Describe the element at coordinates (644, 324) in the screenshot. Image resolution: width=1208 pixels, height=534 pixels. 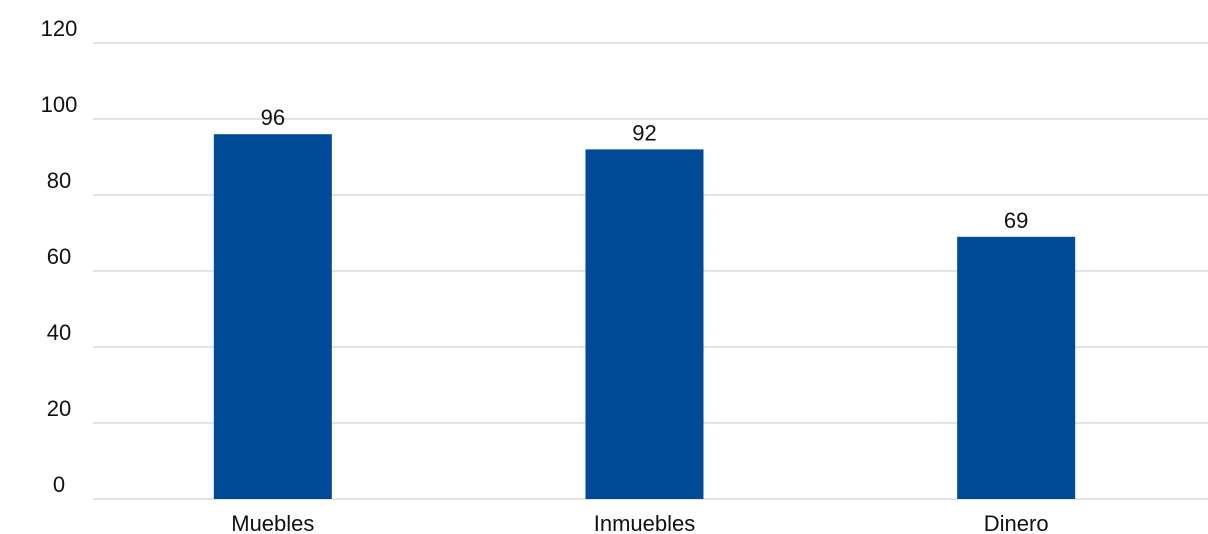
I see `bar-inmuebles` at that location.